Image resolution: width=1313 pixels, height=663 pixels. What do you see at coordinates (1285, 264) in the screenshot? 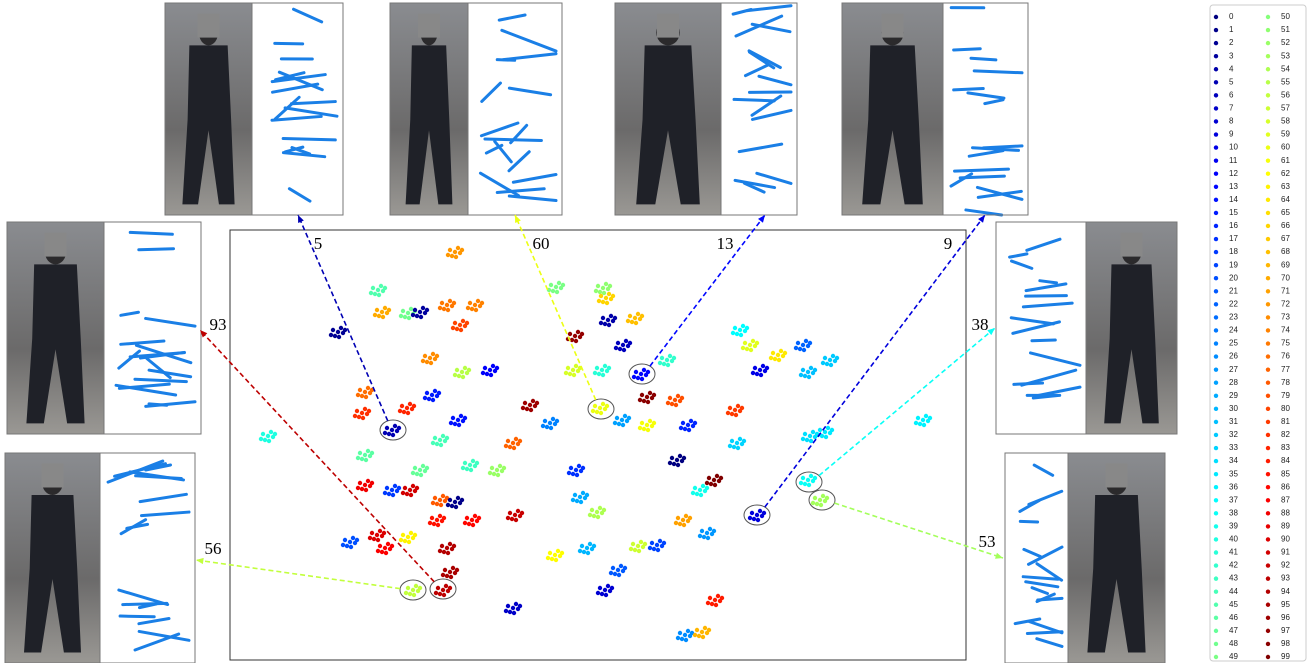
I see `legend-label: 69` at bounding box center [1285, 264].